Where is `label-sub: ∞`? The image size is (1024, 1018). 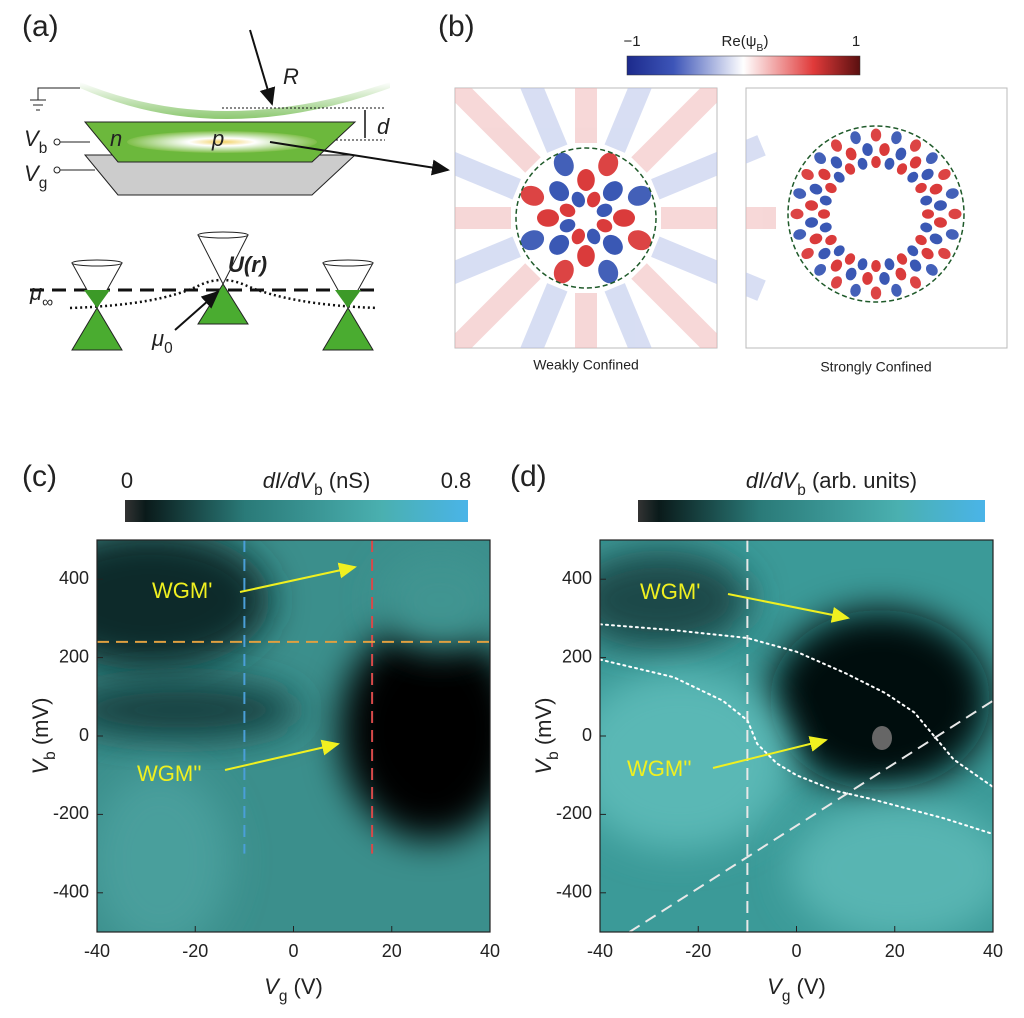
label-sub: ∞ is located at coordinates (47, 302).